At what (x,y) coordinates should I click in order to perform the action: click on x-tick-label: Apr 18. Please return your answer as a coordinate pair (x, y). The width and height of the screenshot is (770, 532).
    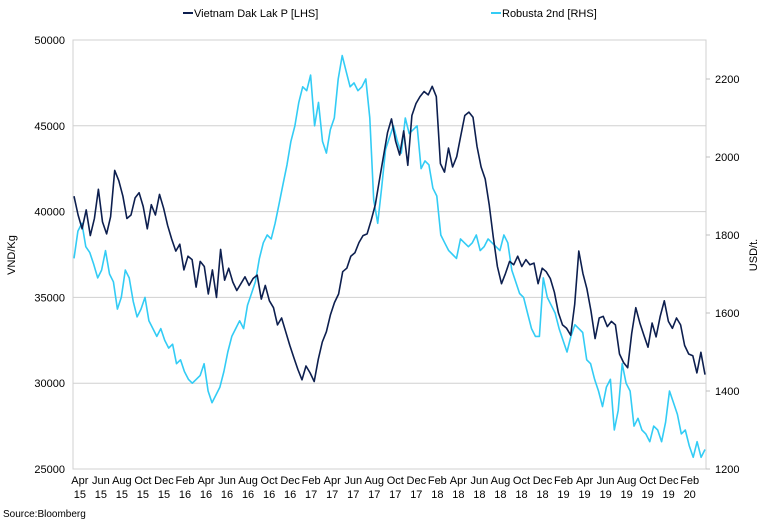
    Looking at the image, I should click on (458, 488).